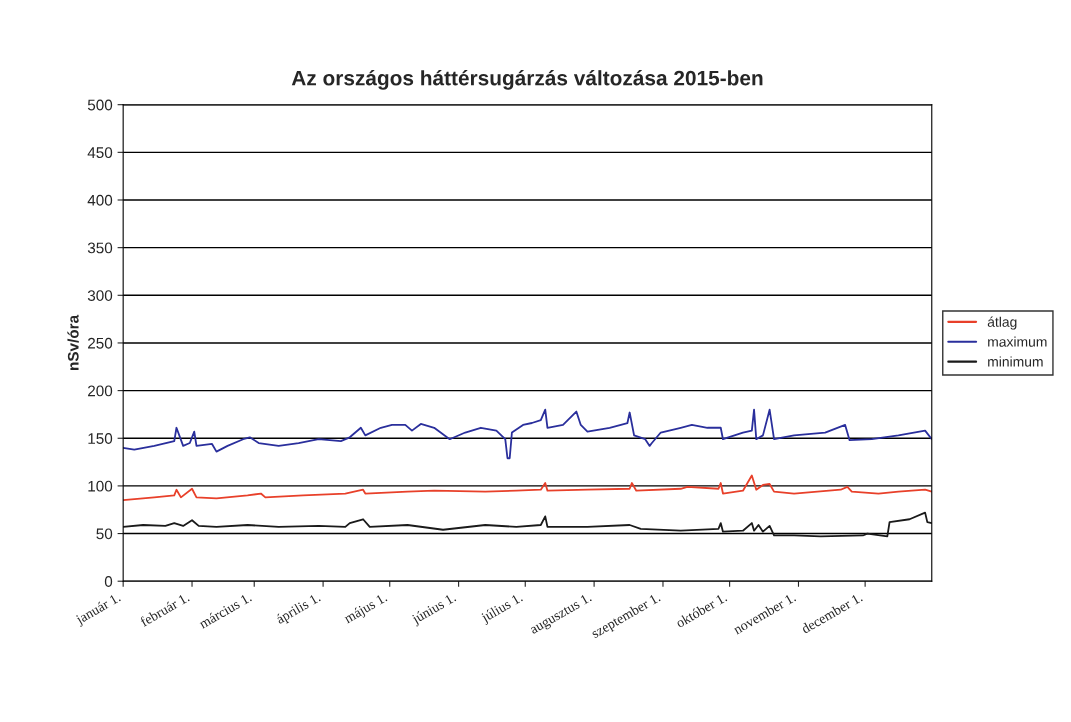 The width and height of the screenshot is (1071, 722). Describe the element at coordinates (100, 486) in the screenshot. I see `y-tick-label: 100` at that location.